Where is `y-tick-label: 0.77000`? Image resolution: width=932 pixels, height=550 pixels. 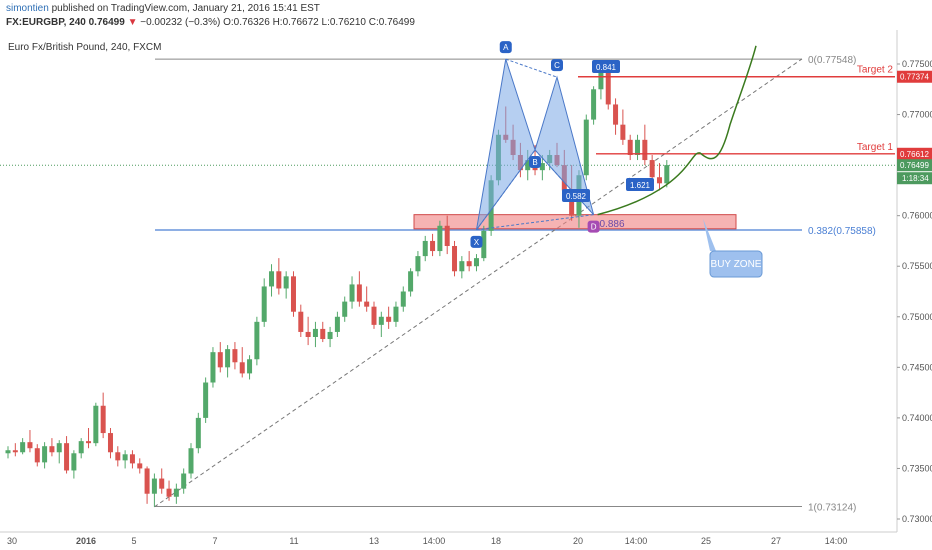 y-tick-label: 0.77000 is located at coordinates (917, 115).